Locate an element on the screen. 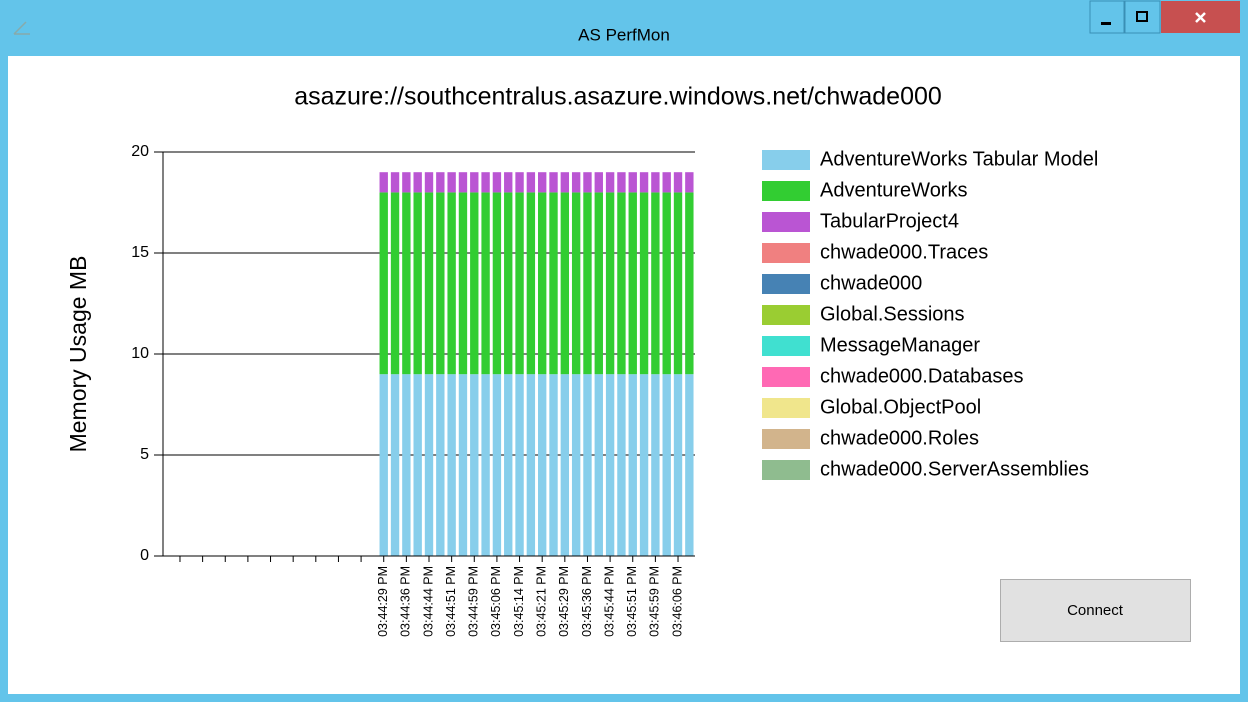 This screenshot has width=1248, height=707. legend-label: chwade000.Traces is located at coordinates (904, 252).